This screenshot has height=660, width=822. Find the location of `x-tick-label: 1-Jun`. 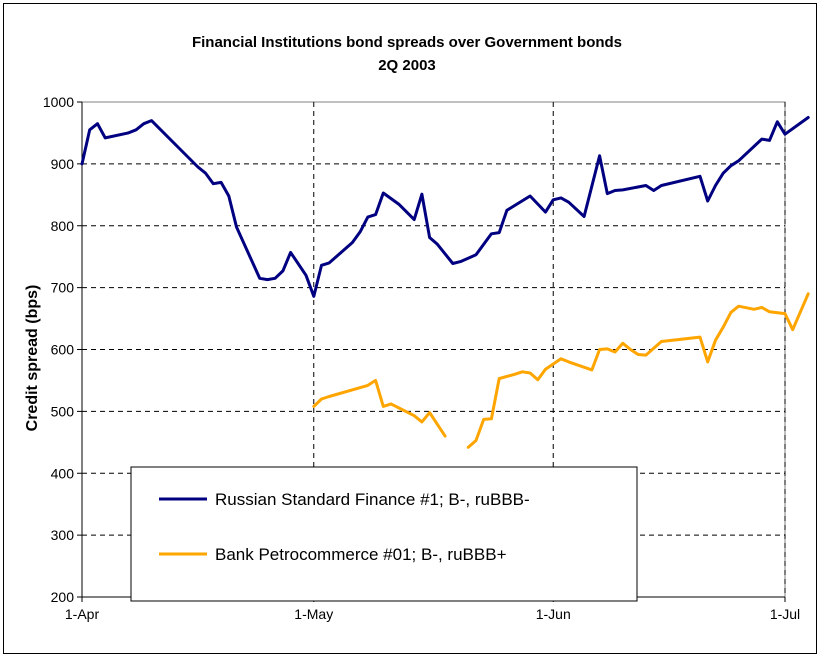

x-tick-label: 1-Jun is located at coordinates (553, 614).